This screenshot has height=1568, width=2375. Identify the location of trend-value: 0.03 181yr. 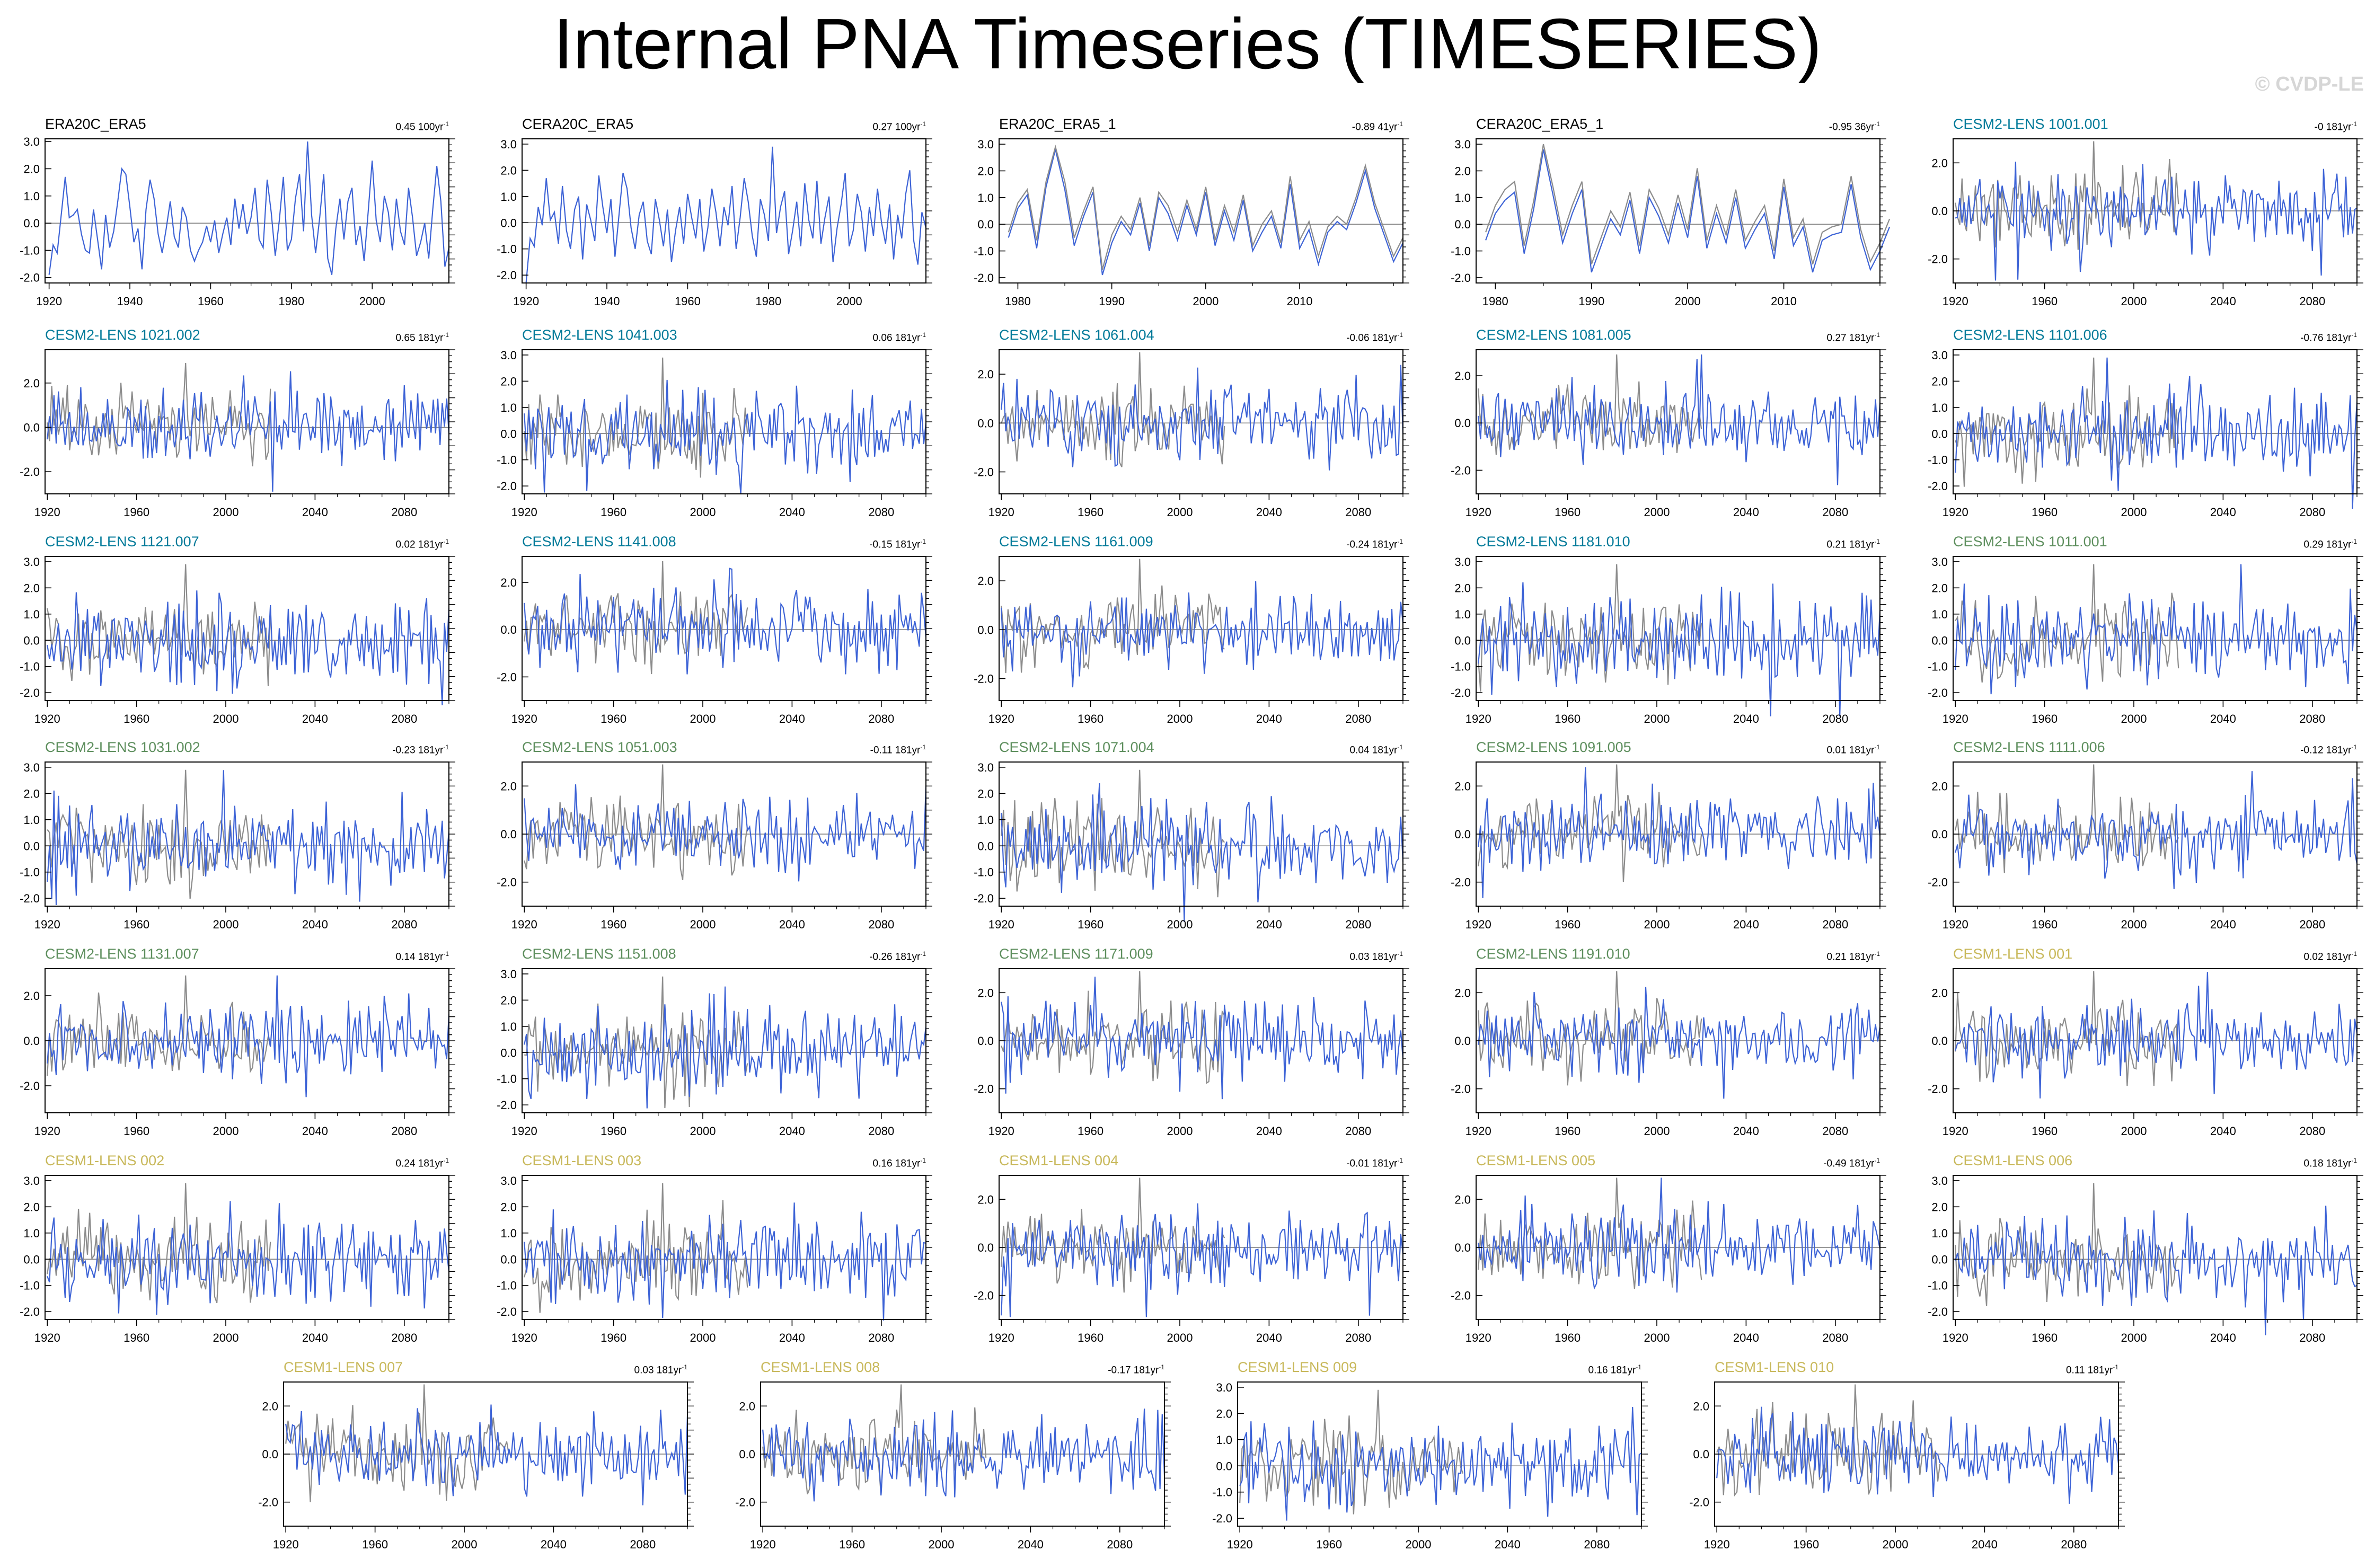
(658, 1370).